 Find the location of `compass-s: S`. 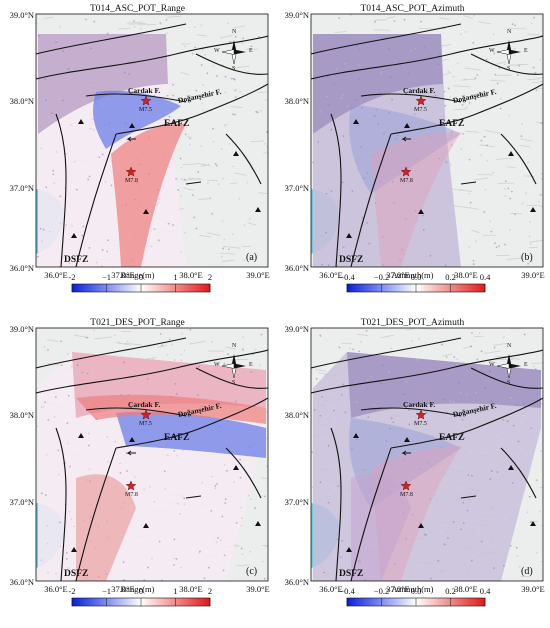

compass-s: S is located at coordinates (234, 383).